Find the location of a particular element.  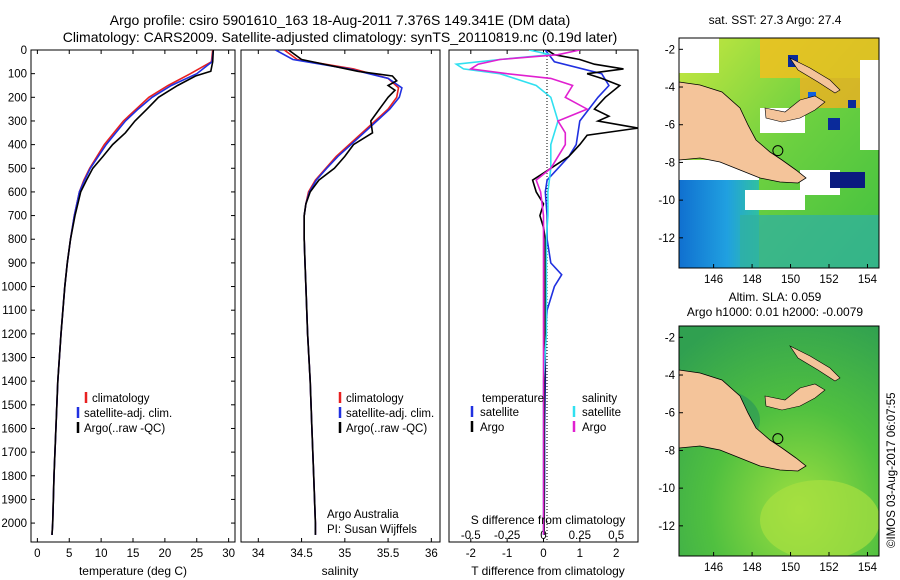

y-tick-label: -4 is located at coordinates (670, 376).